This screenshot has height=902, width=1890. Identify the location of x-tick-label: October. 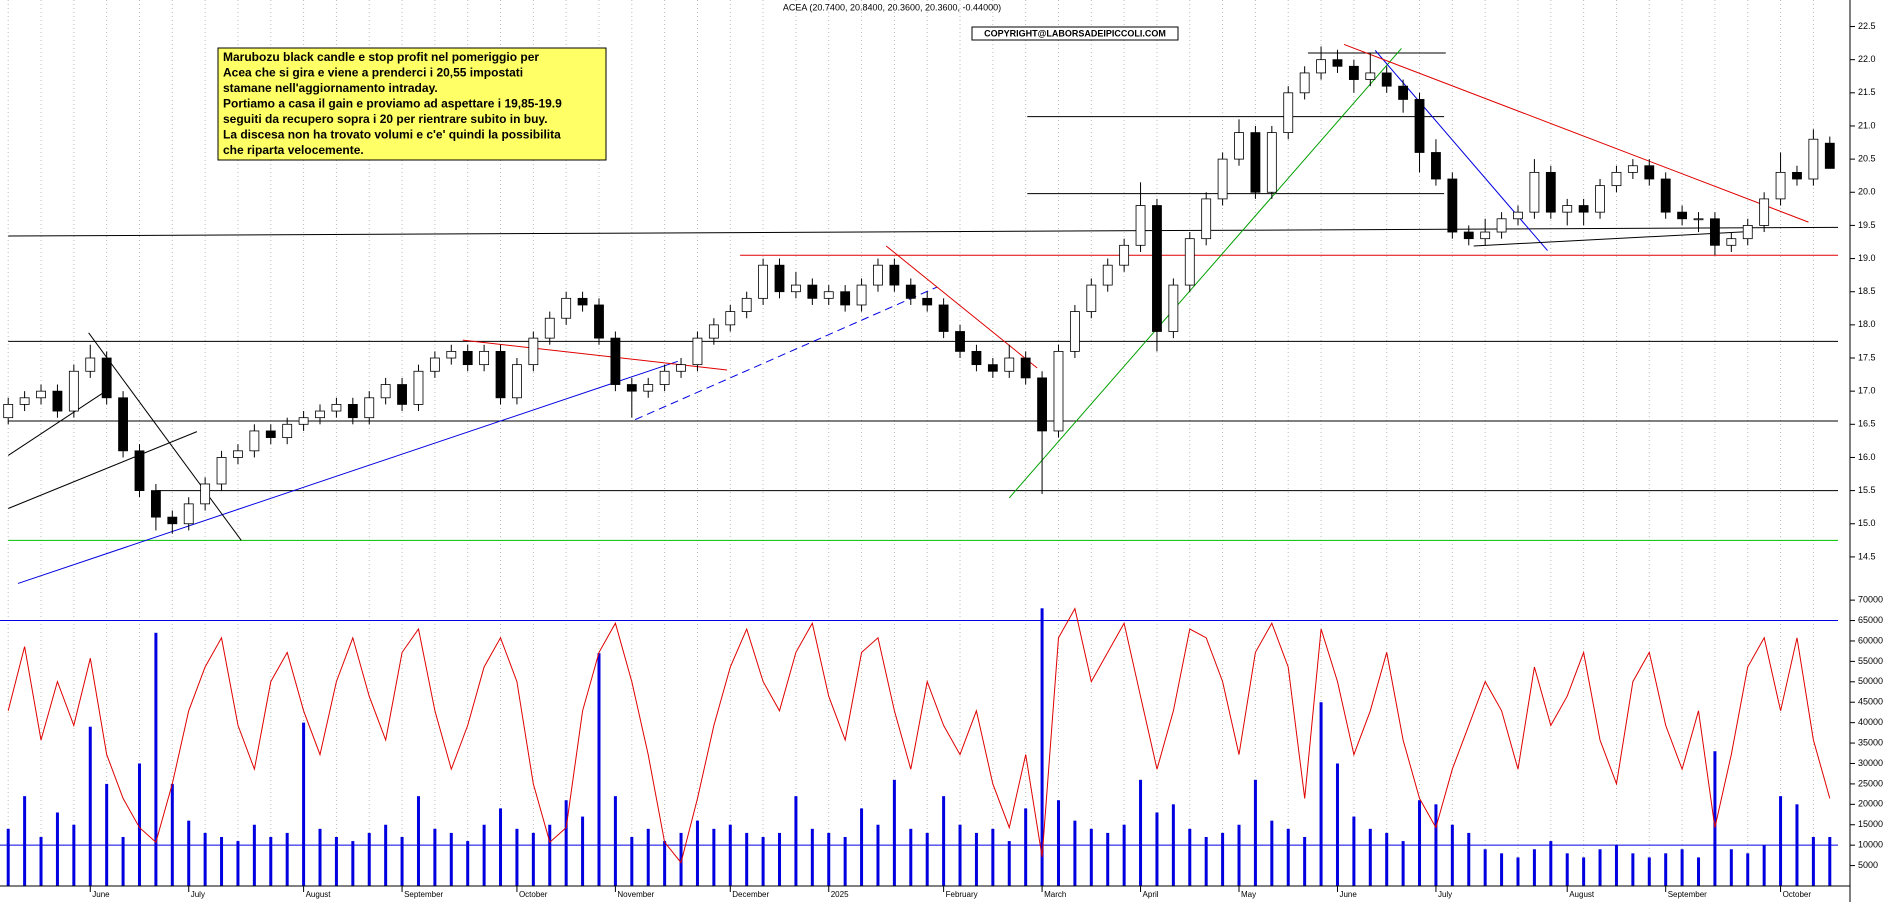
(1797, 894).